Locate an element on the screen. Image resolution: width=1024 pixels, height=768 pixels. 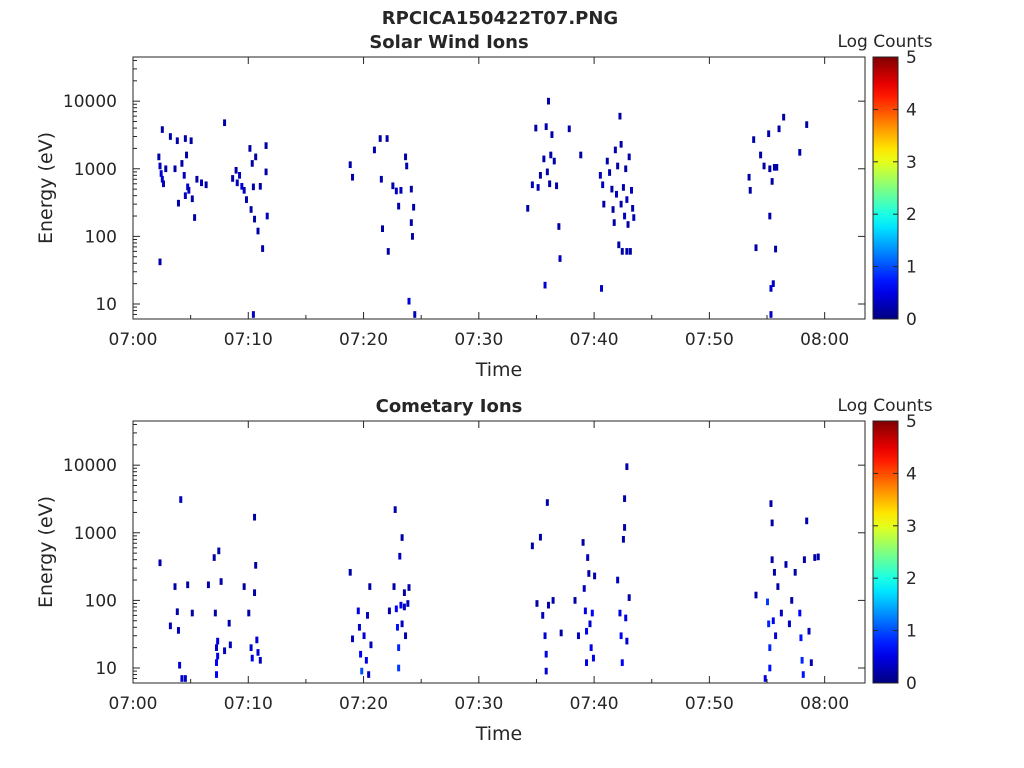
cometary-ions-ylabel: Energy (eV) is located at coordinates (46, 552).